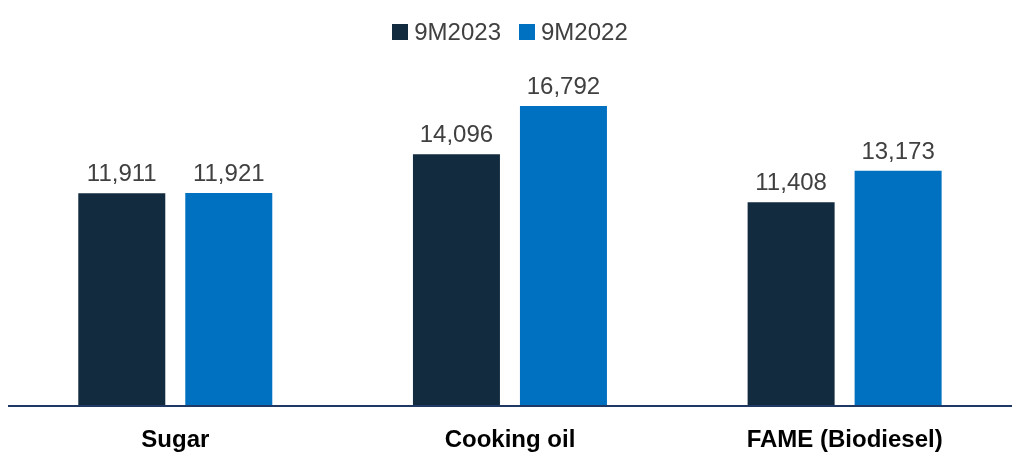 The width and height of the screenshot is (1020, 474). What do you see at coordinates (228, 173) in the screenshot?
I see `data-label: 11,921` at bounding box center [228, 173].